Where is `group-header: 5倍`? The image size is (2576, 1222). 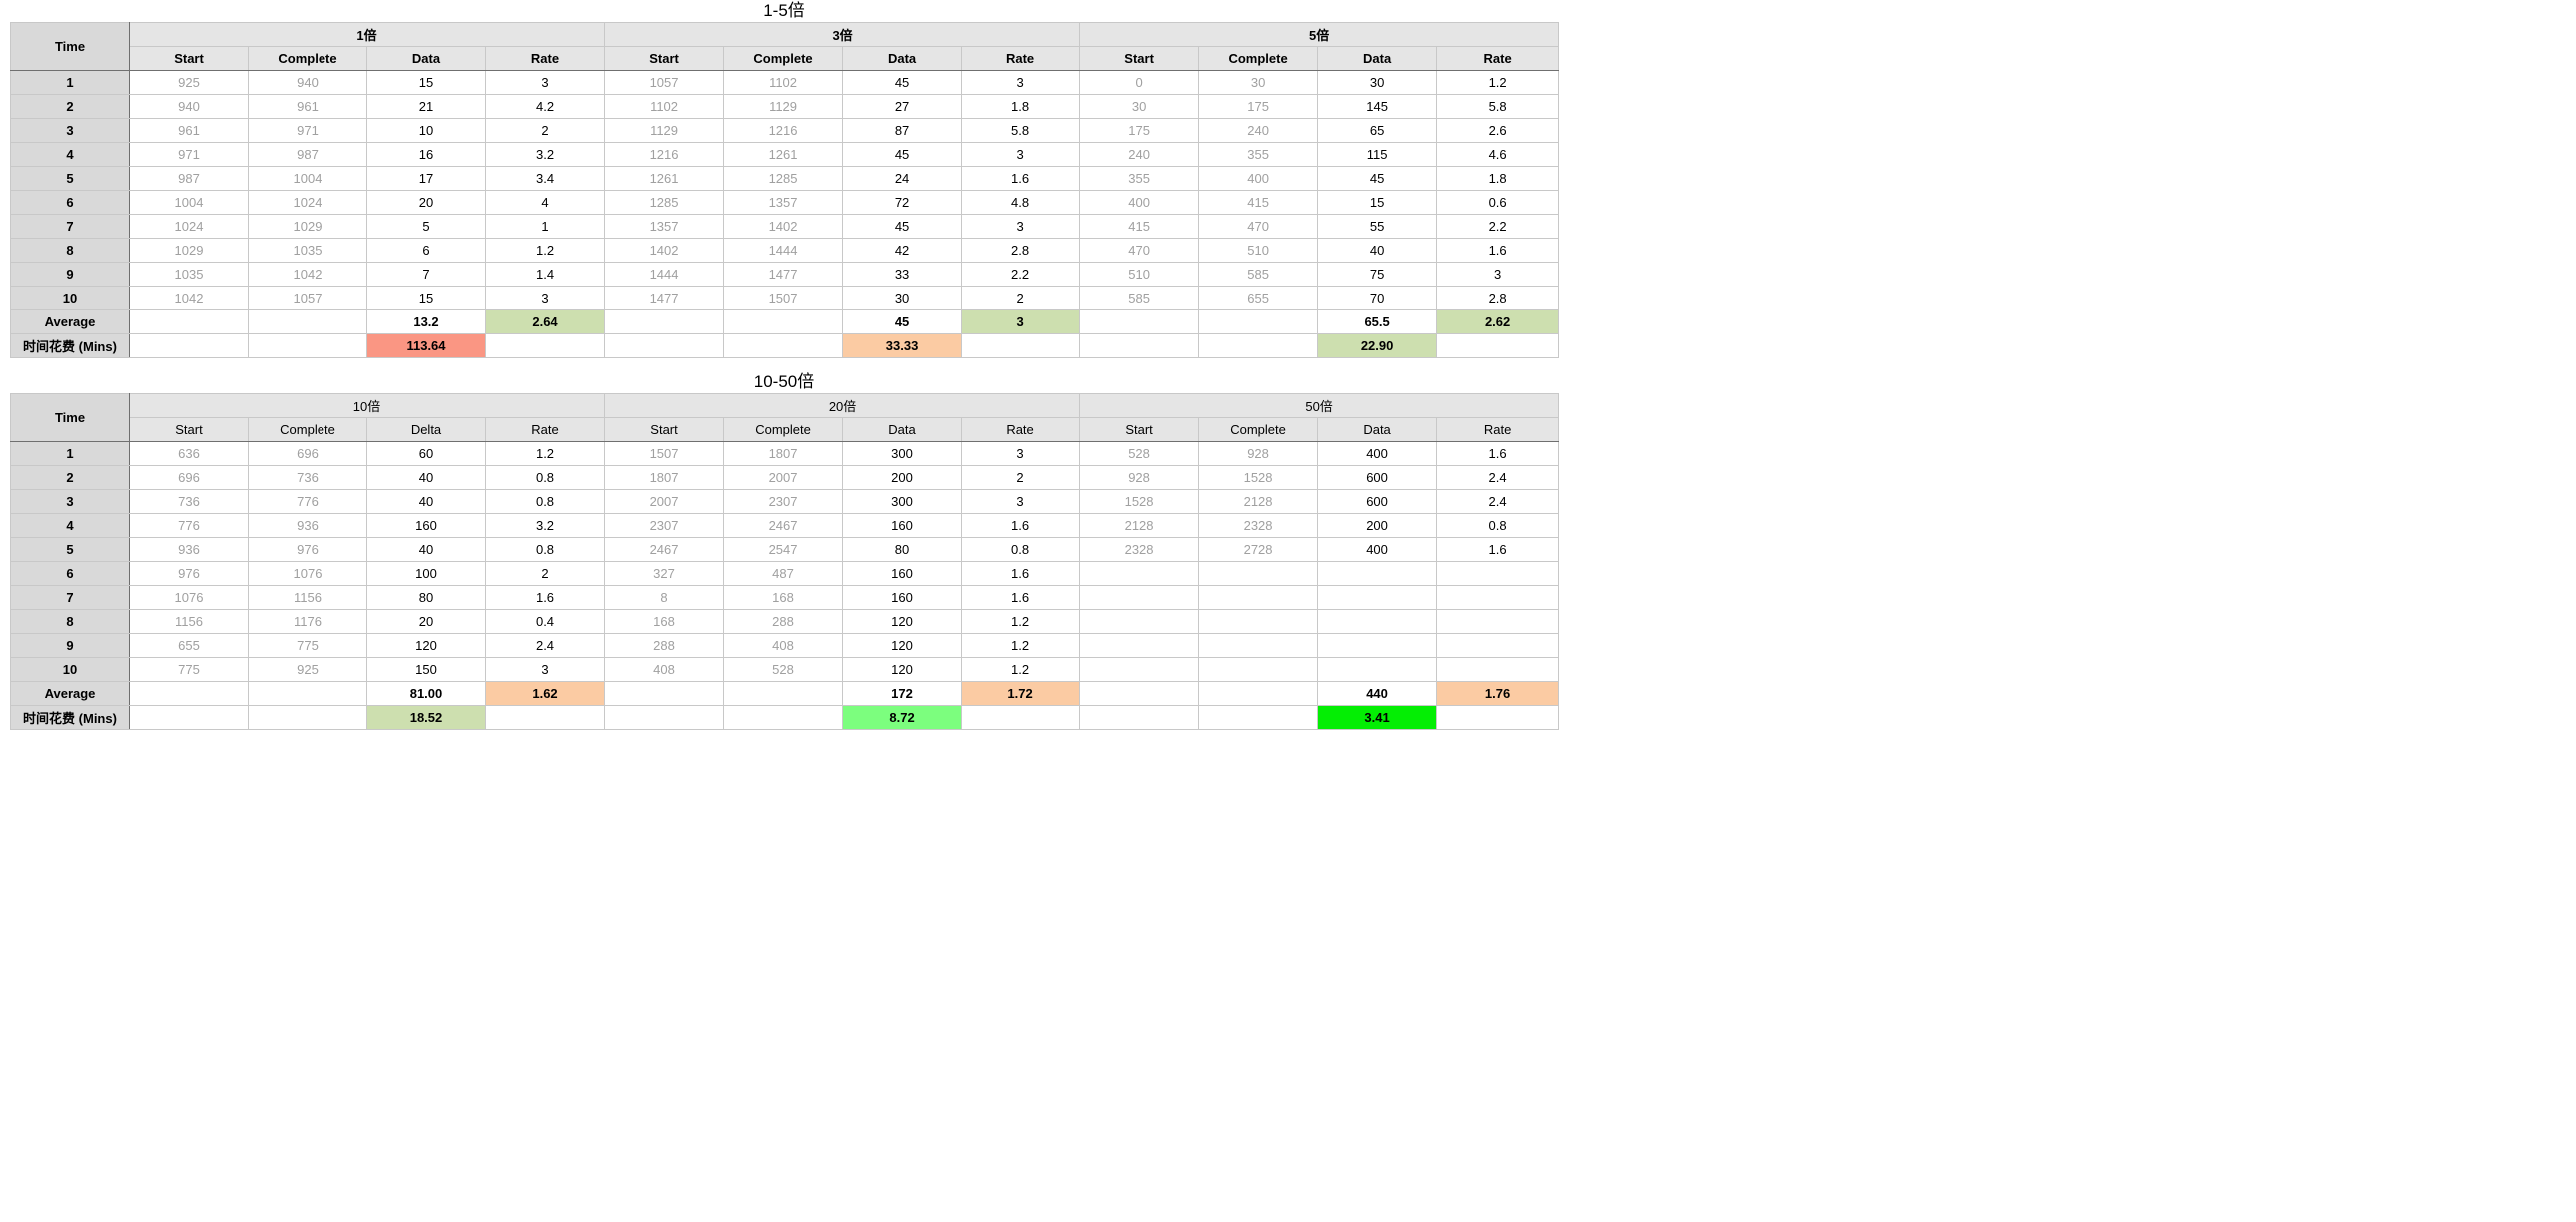
group-header: 5倍 is located at coordinates (1319, 34).